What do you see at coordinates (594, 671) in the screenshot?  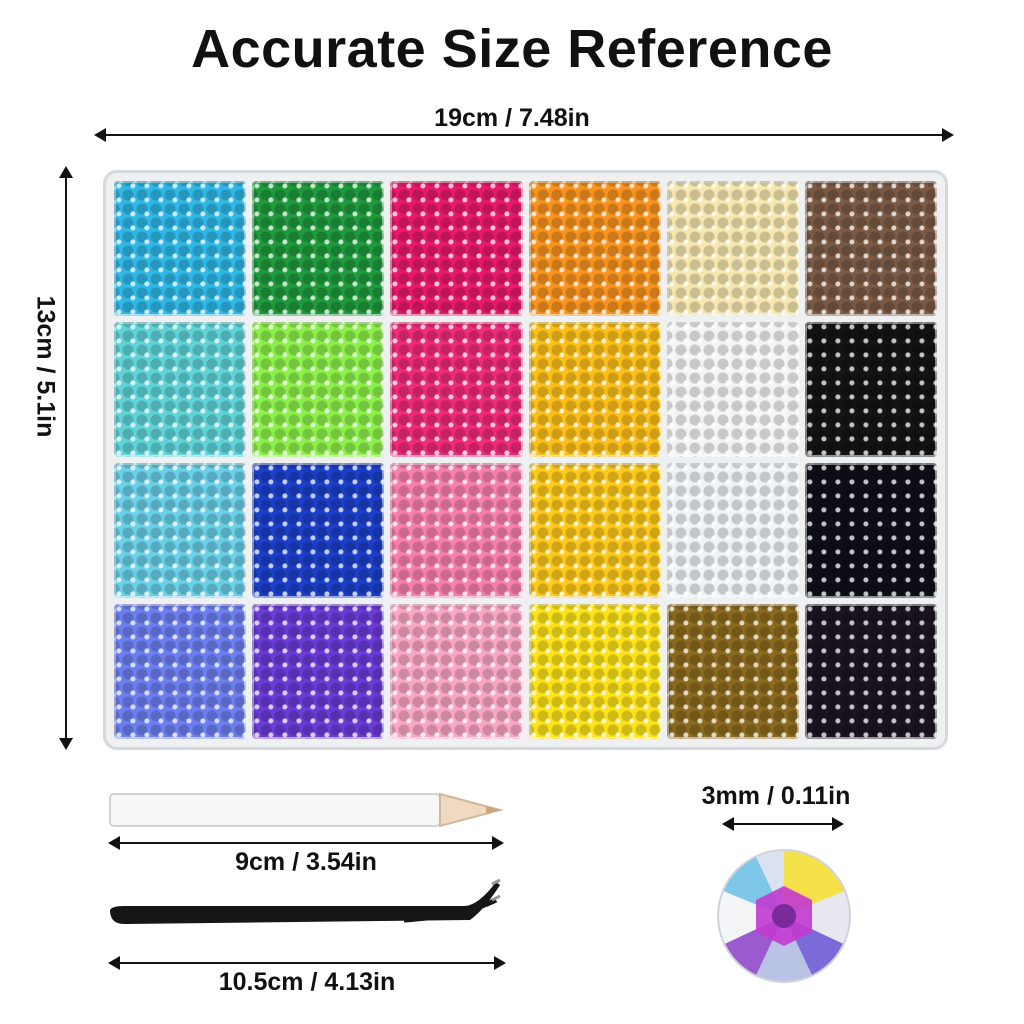 I see `compartment-r4-c4` at bounding box center [594, 671].